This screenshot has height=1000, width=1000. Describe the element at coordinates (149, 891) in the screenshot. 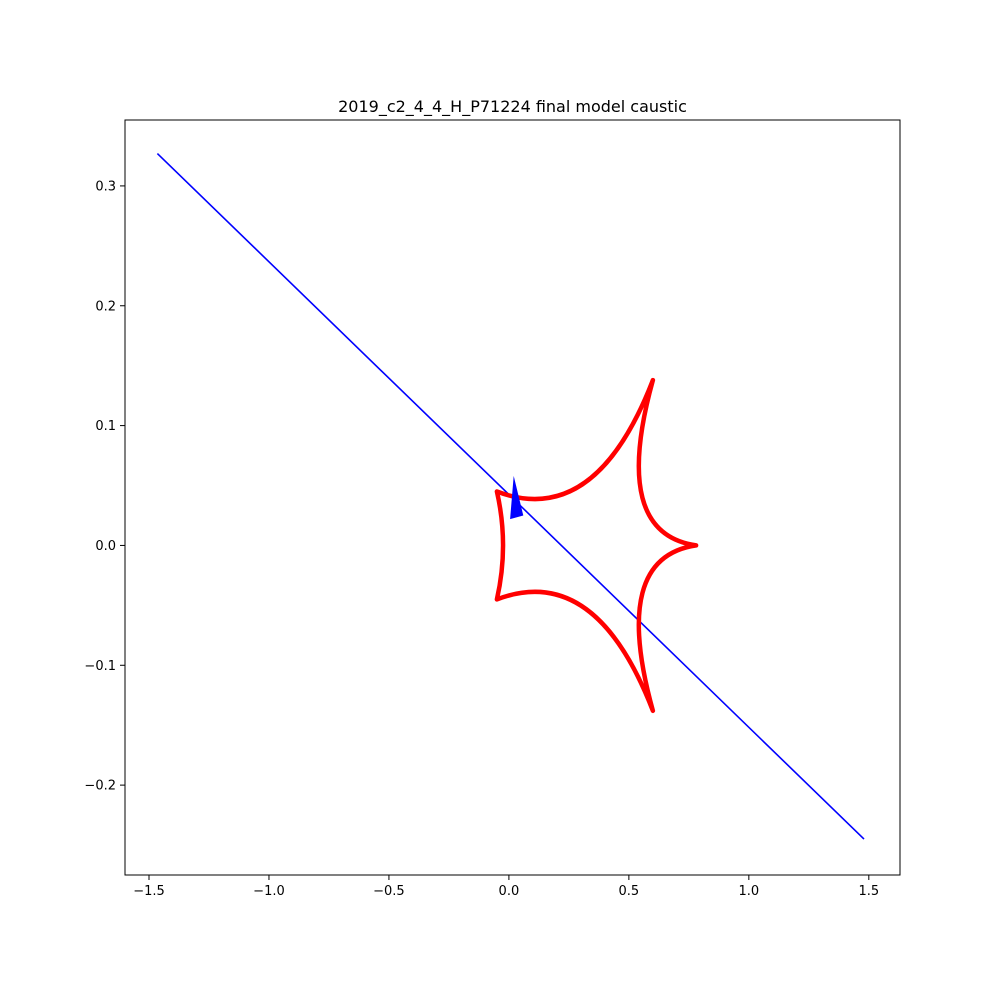

I see `x-tick-label: −1.5` at that location.